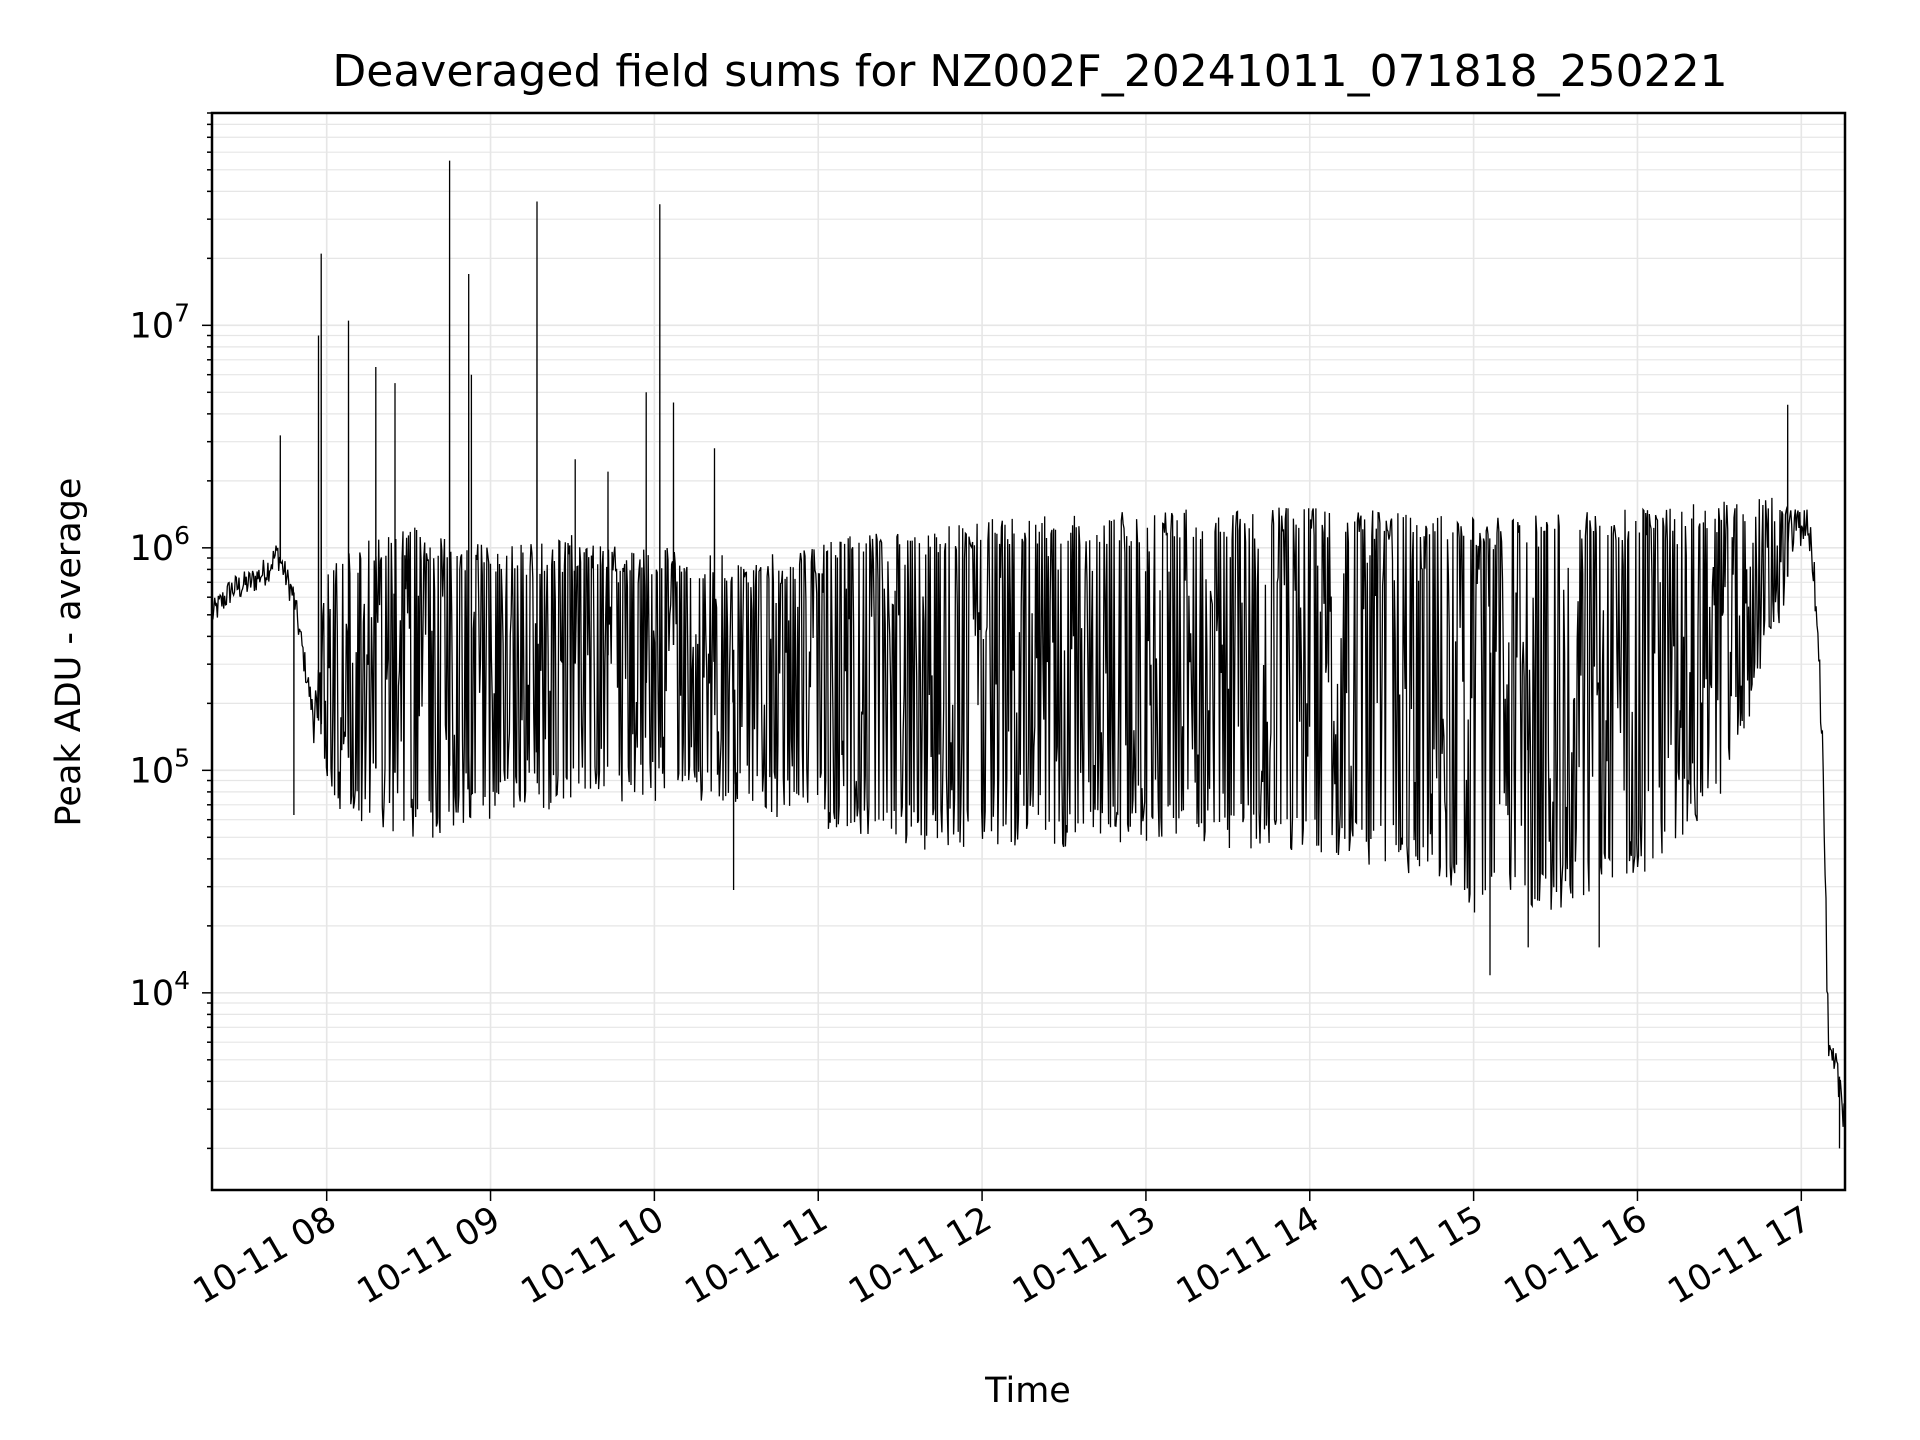 This screenshot has height=1440, width=1920. I want to click on y-tick-label: 10⁴, so click(160, 990).